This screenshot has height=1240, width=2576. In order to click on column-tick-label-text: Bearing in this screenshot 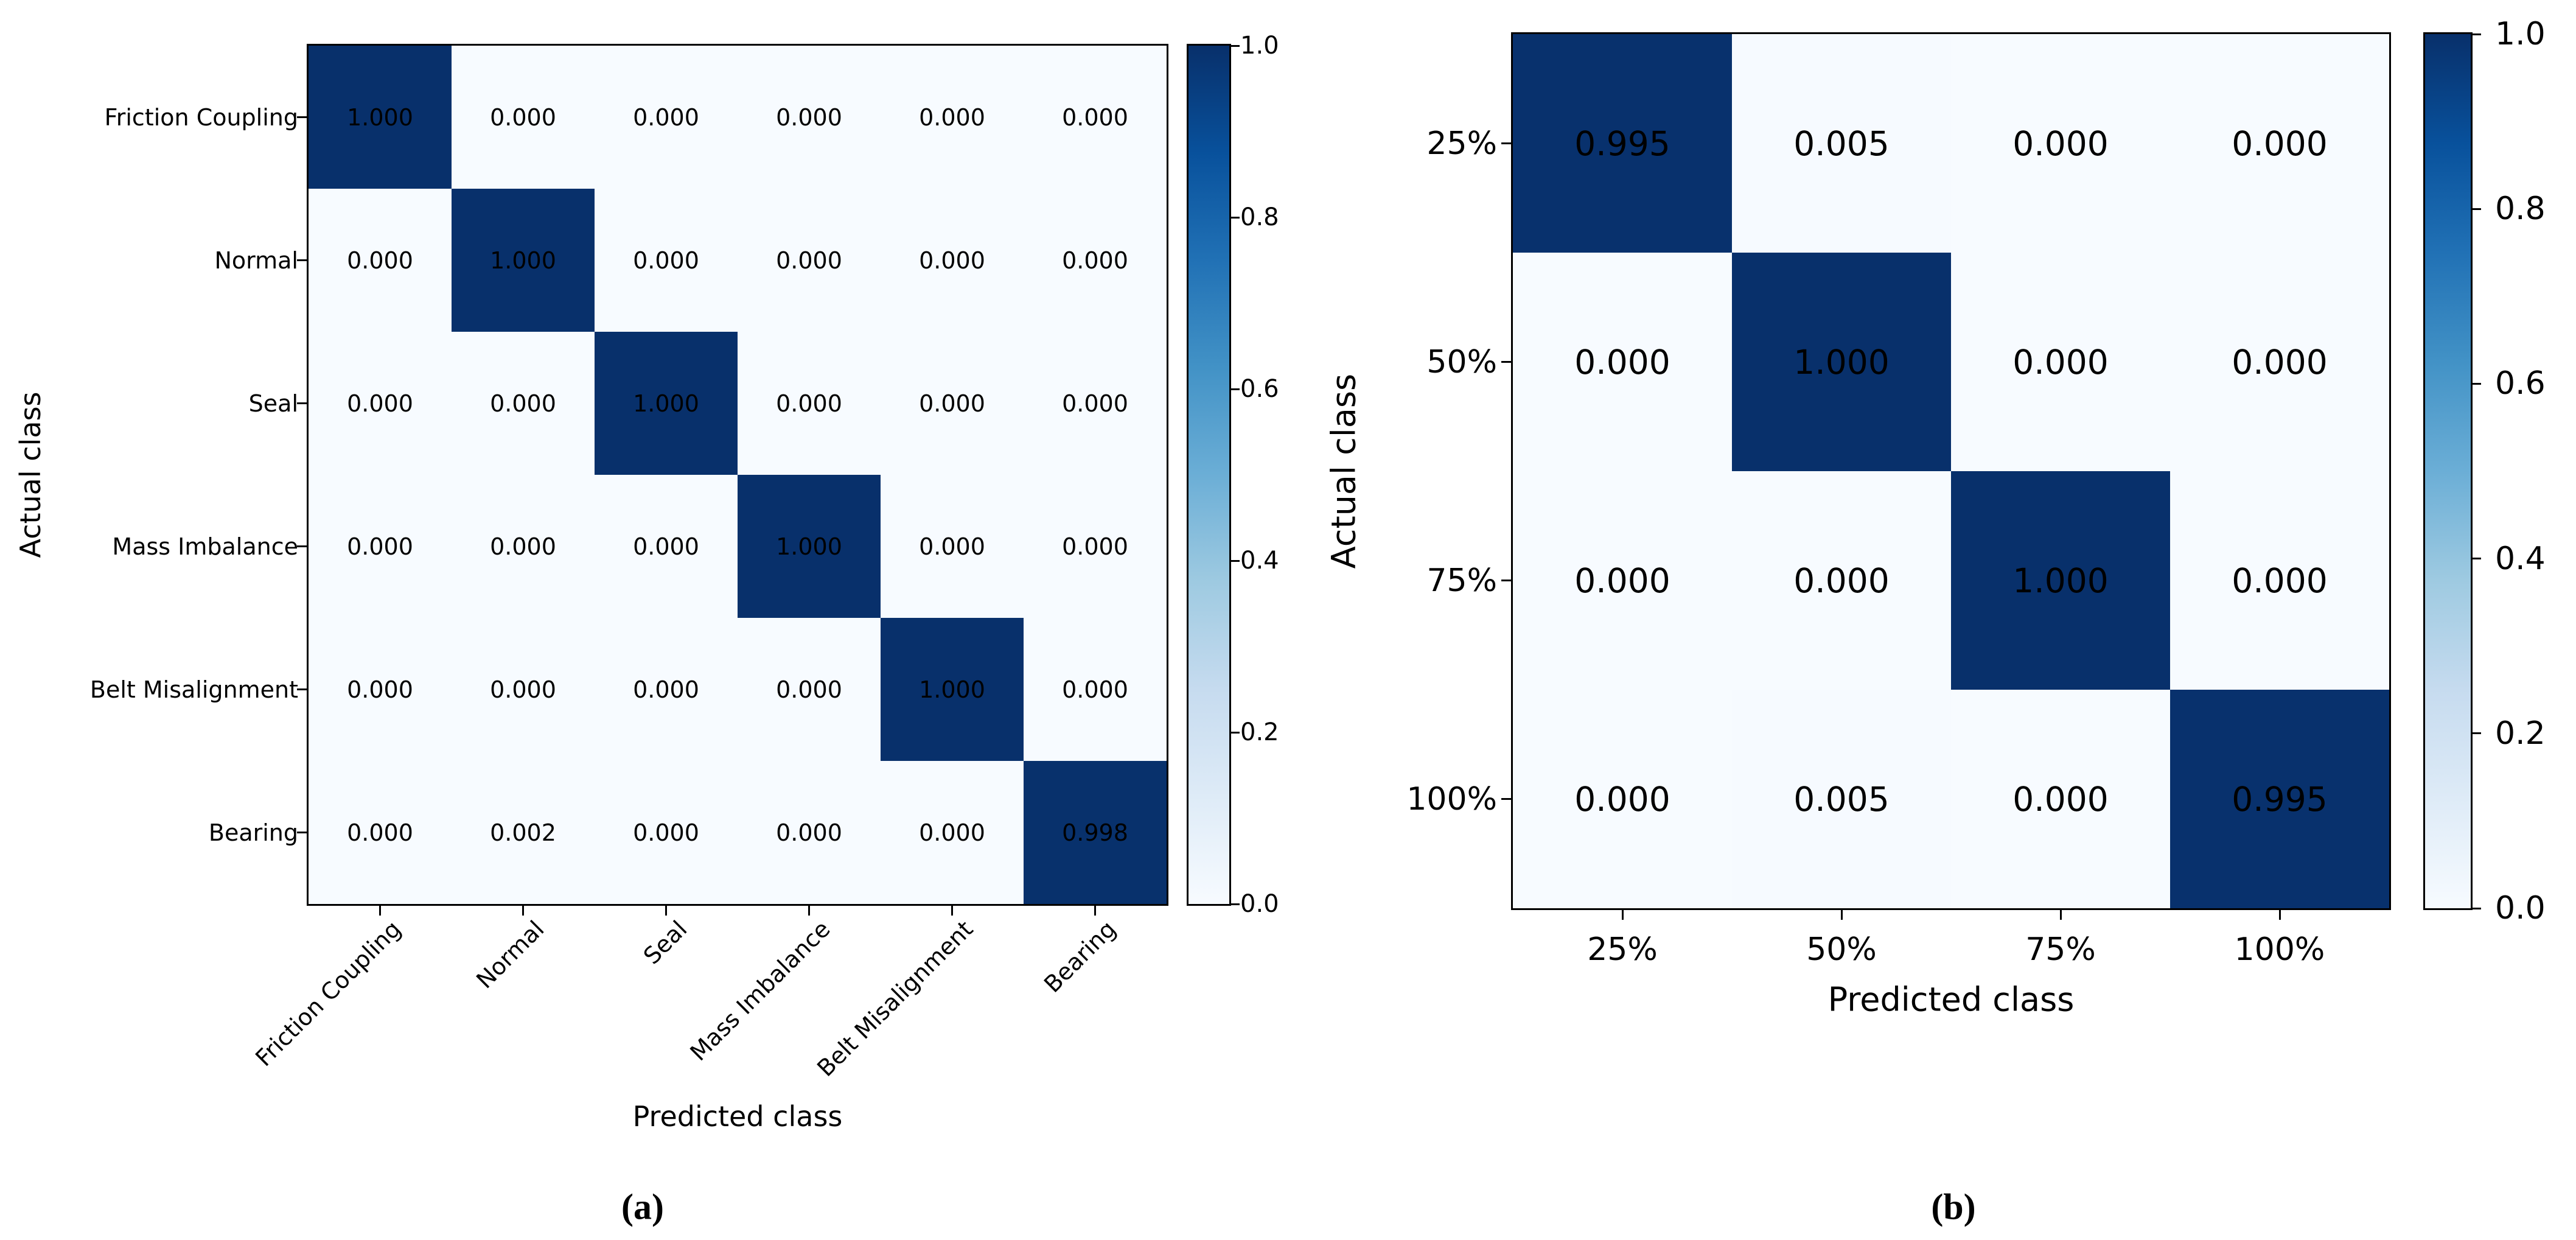, I will do `click(1080, 957)`.